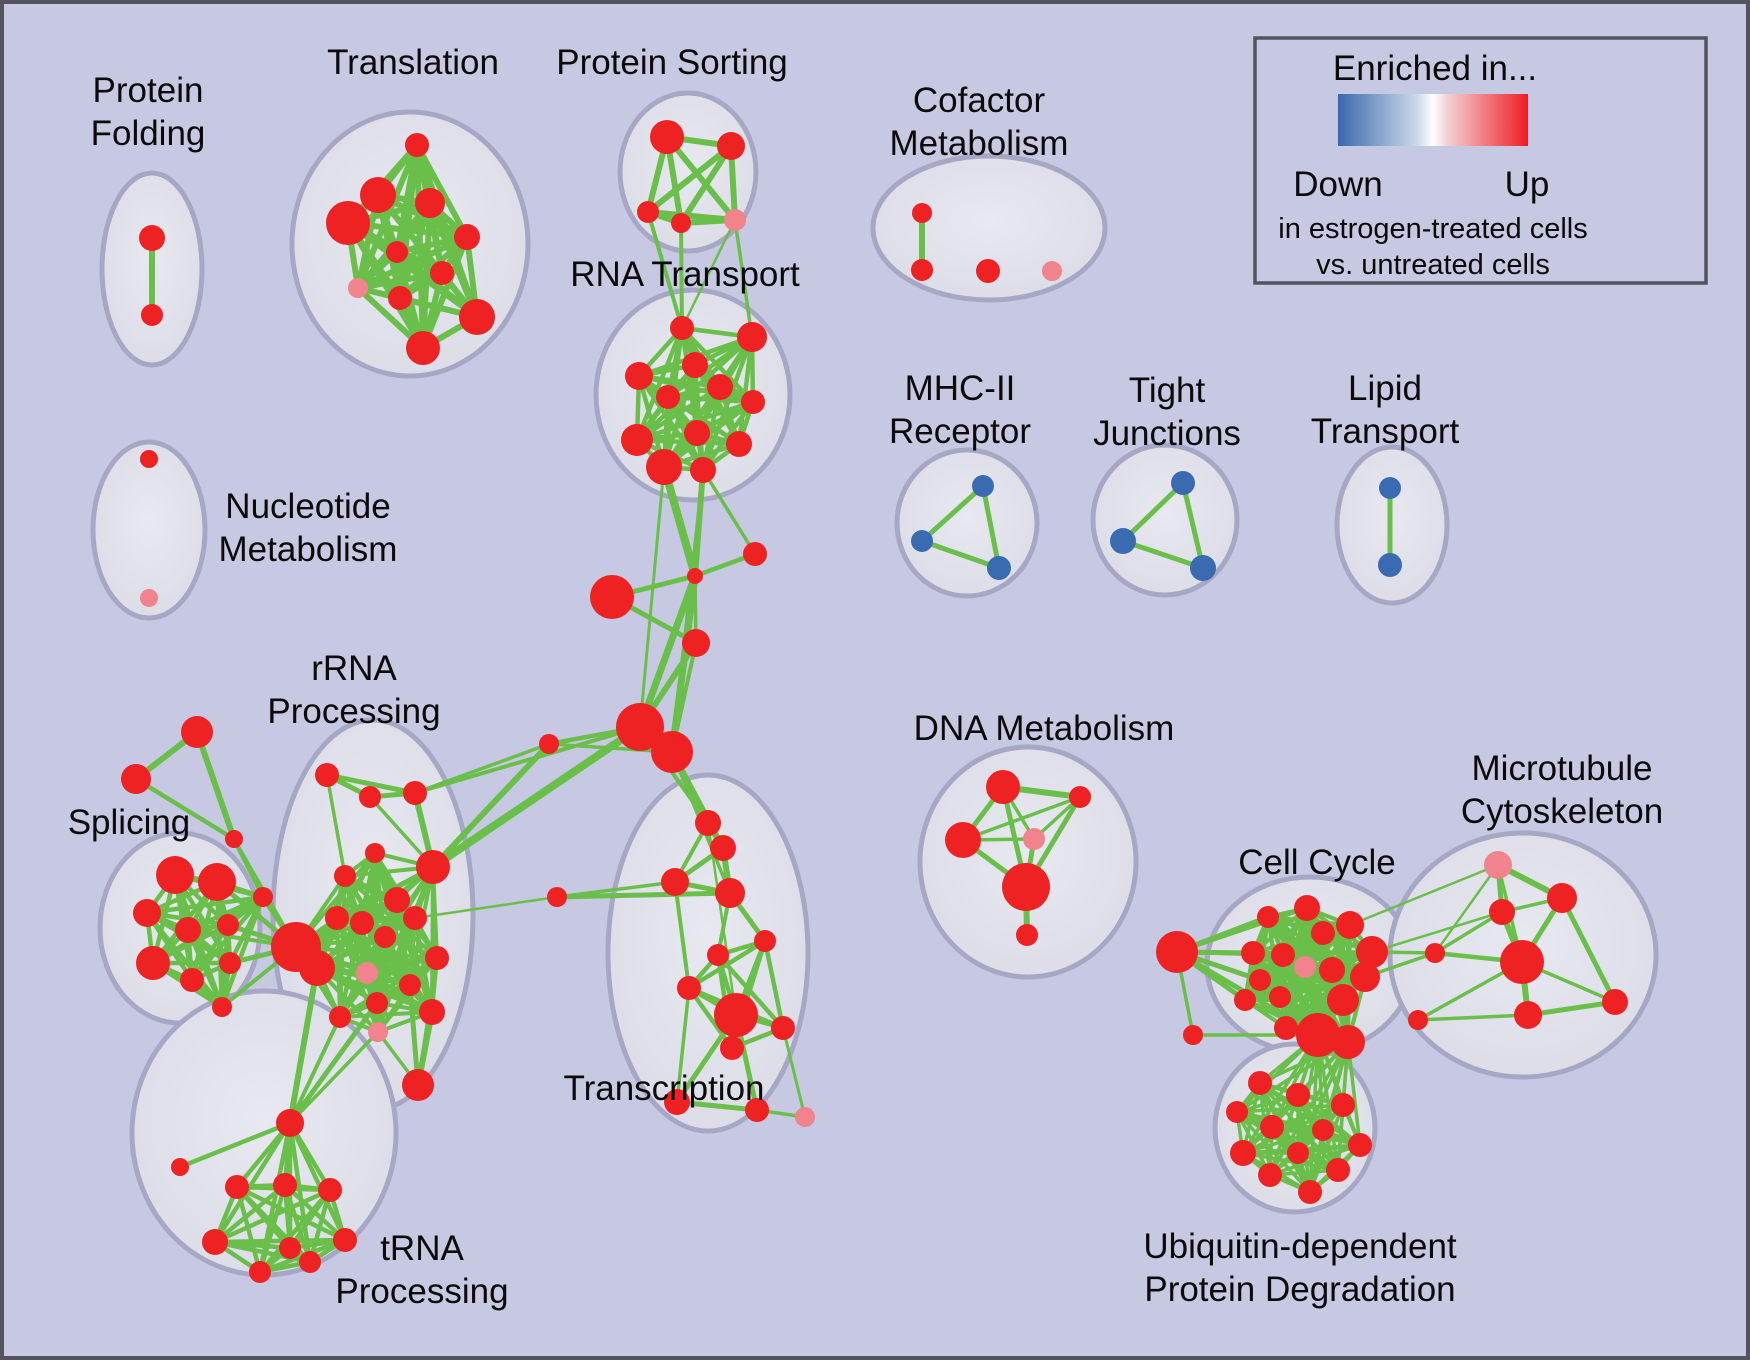  I want to click on edge-r16-r17, so click(386, 1014).